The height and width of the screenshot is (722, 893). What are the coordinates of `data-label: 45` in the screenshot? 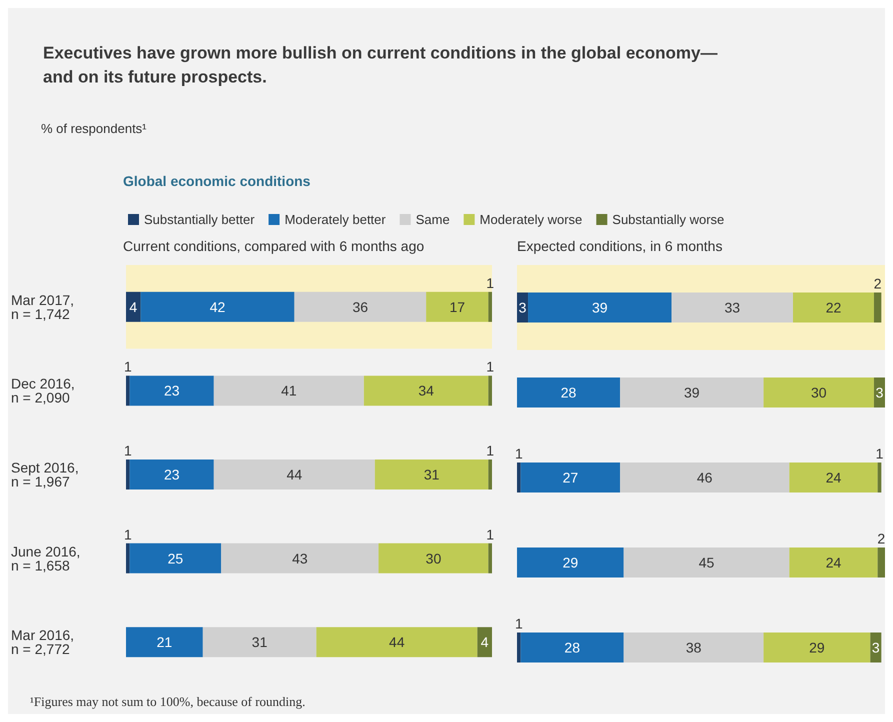 It's located at (706, 562).